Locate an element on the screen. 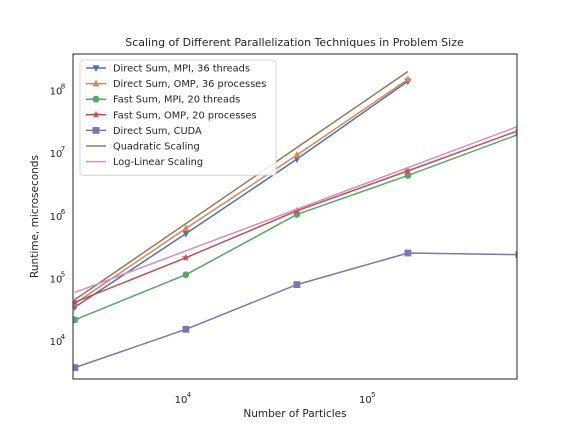 Image resolution: width=576 pixels, height=432 pixels. legend-item: Direct Sum, CUDA is located at coordinates (144, 131).